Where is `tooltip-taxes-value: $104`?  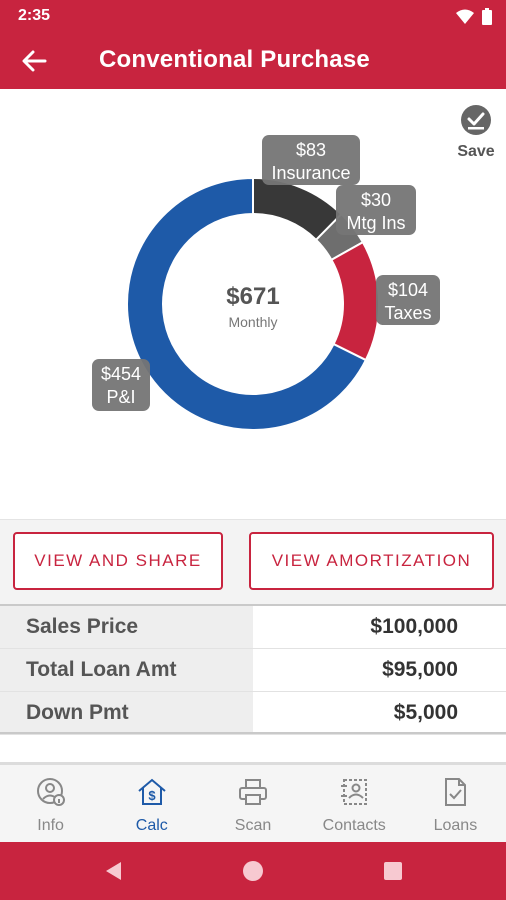 tooltip-taxes-value: $104 is located at coordinates (408, 290).